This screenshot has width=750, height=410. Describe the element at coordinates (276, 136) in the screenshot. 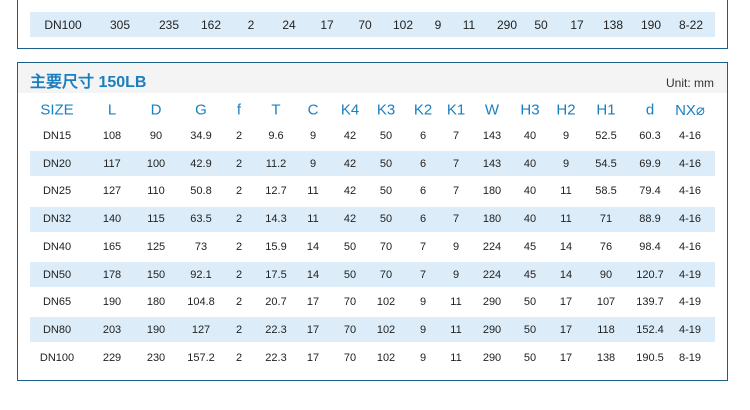

I see `cell: 9.6` at that location.